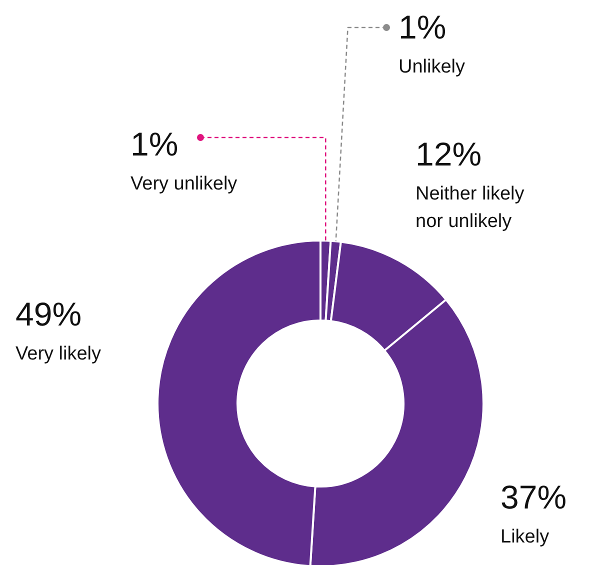 The image size is (594, 565). Describe the element at coordinates (49, 314) in the screenshot. I see `data-label: 49%` at that location.